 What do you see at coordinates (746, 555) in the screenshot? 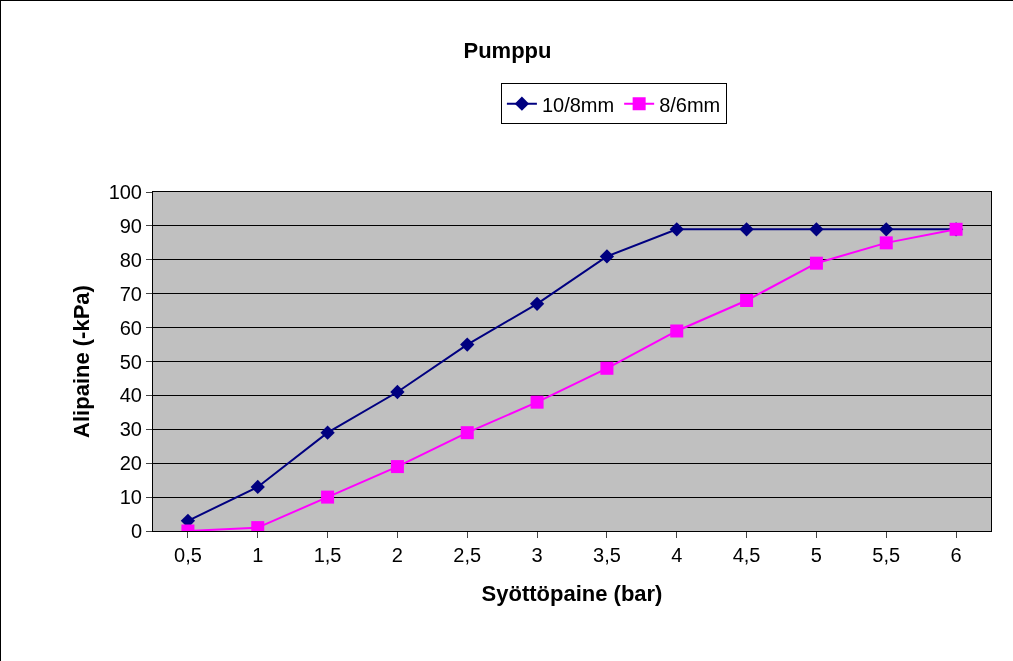
I see `x-tick-label: 4,5` at bounding box center [746, 555].